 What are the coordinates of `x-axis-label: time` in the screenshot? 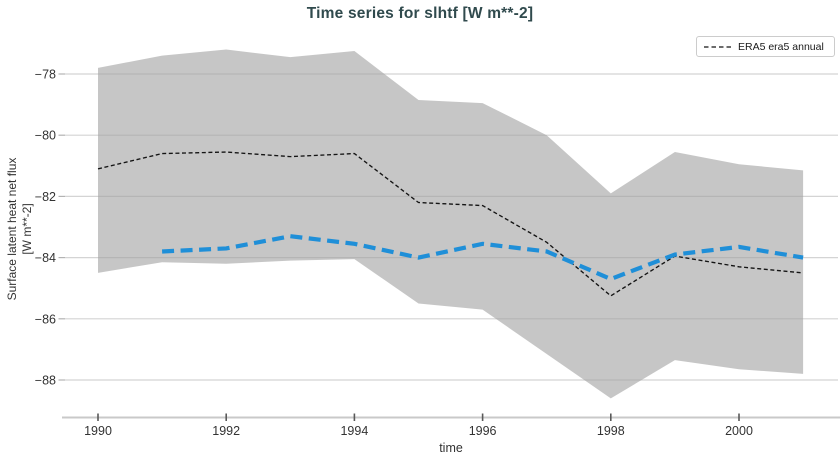 It's located at (451, 448).